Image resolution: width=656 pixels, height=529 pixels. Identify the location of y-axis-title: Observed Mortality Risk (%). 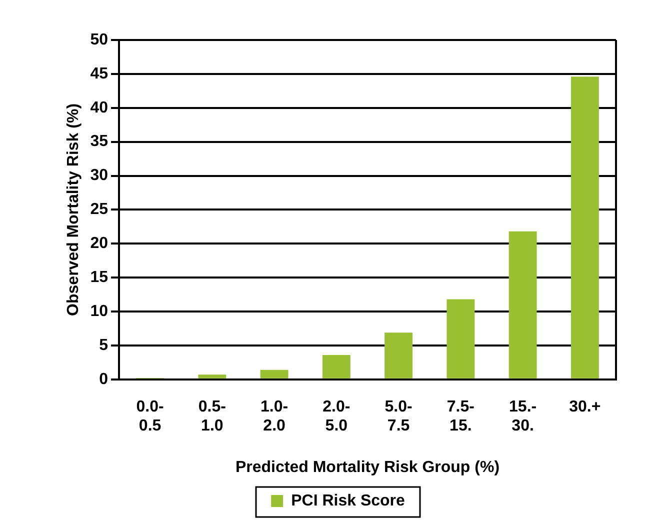
(73, 209).